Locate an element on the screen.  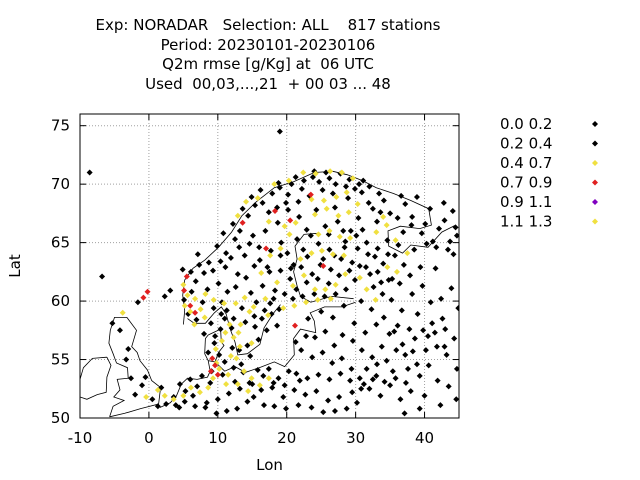
x-tick-label: -10 is located at coordinates (80, 438).